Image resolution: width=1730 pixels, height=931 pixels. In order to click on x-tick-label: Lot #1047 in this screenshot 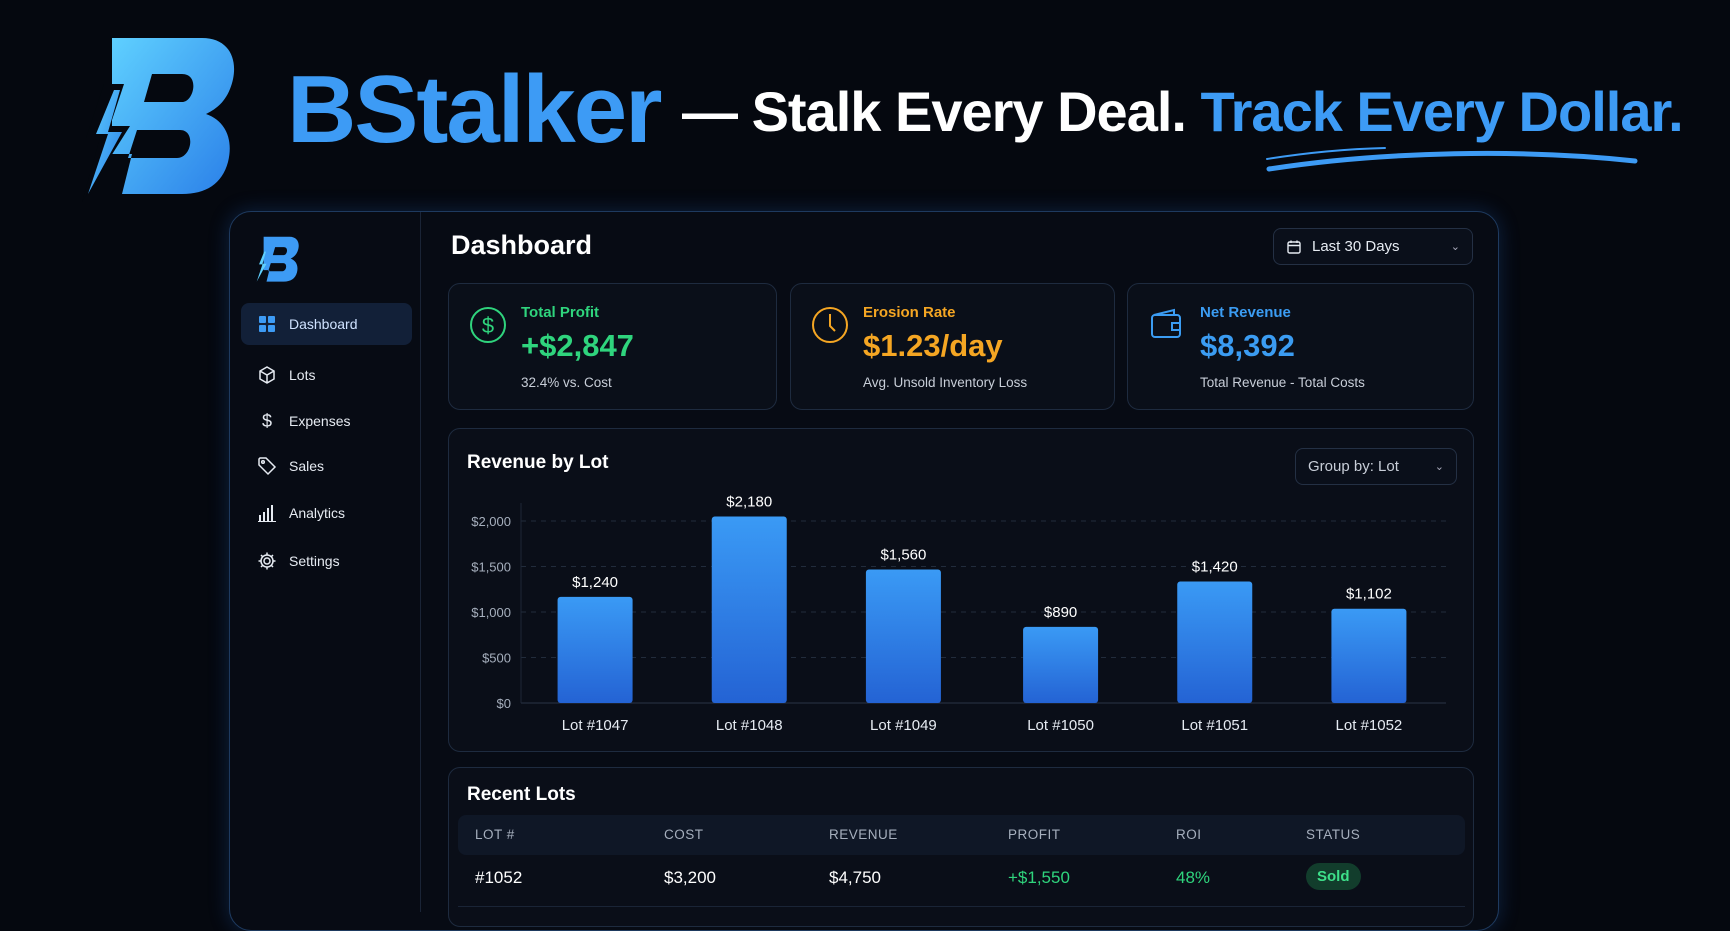, I will do `click(595, 725)`.